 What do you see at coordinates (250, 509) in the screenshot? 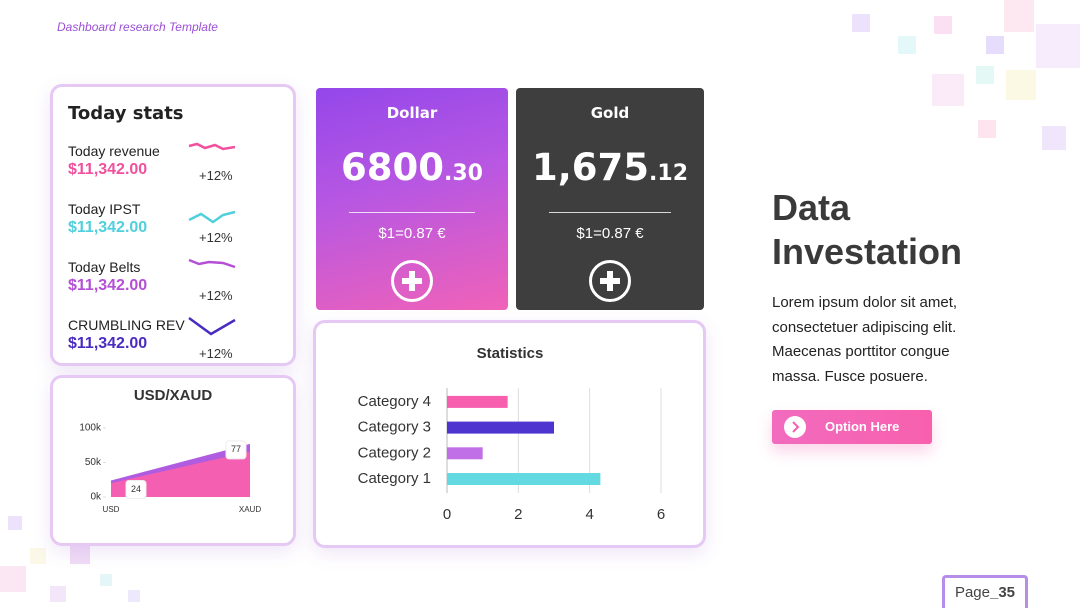
I see `x-tick-label: XAUD` at bounding box center [250, 509].